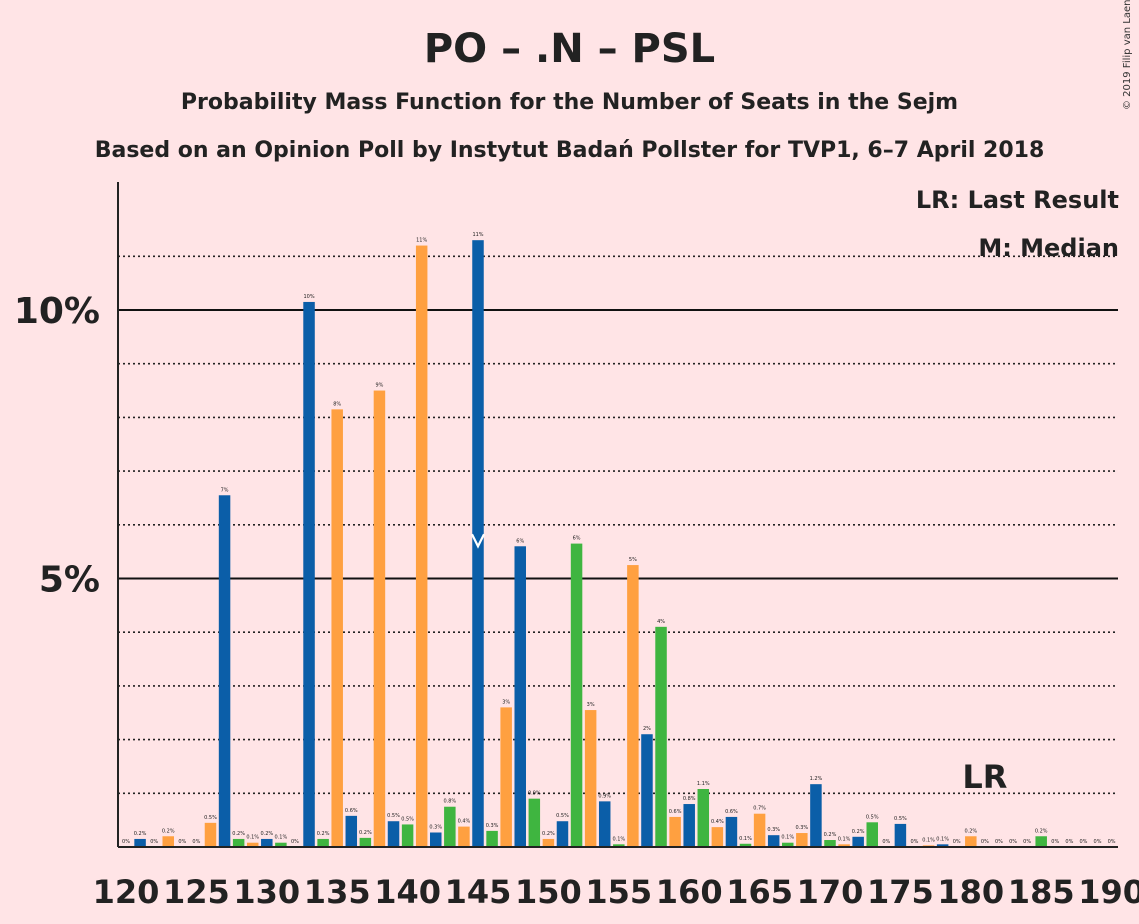 This screenshot has width=1139, height=924. I want to click on x-tick-label: 175, so click(900, 892).